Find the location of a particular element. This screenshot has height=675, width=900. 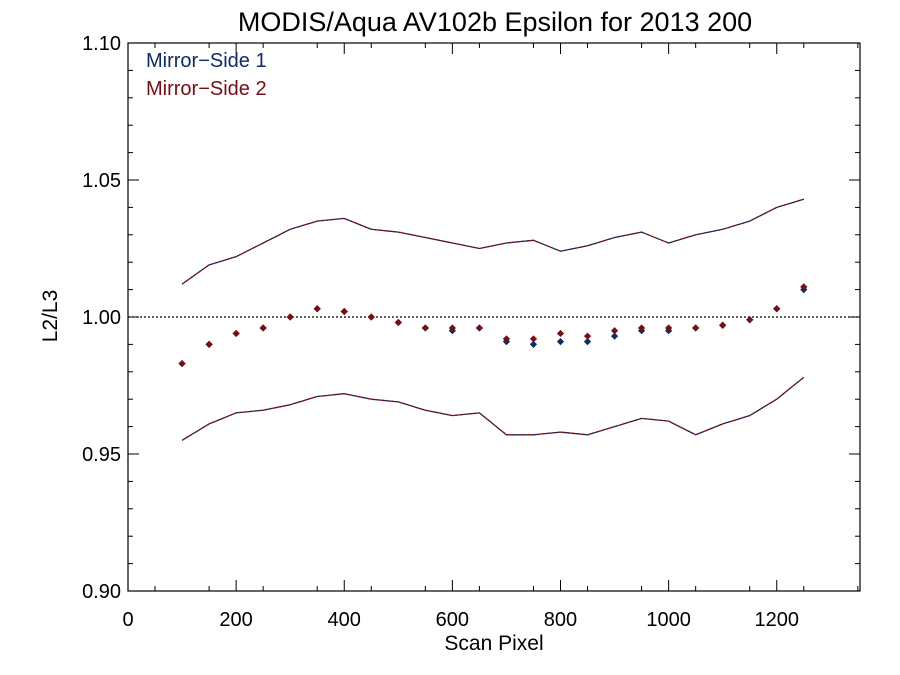

series-1-upper-line is located at coordinates (492, 241).